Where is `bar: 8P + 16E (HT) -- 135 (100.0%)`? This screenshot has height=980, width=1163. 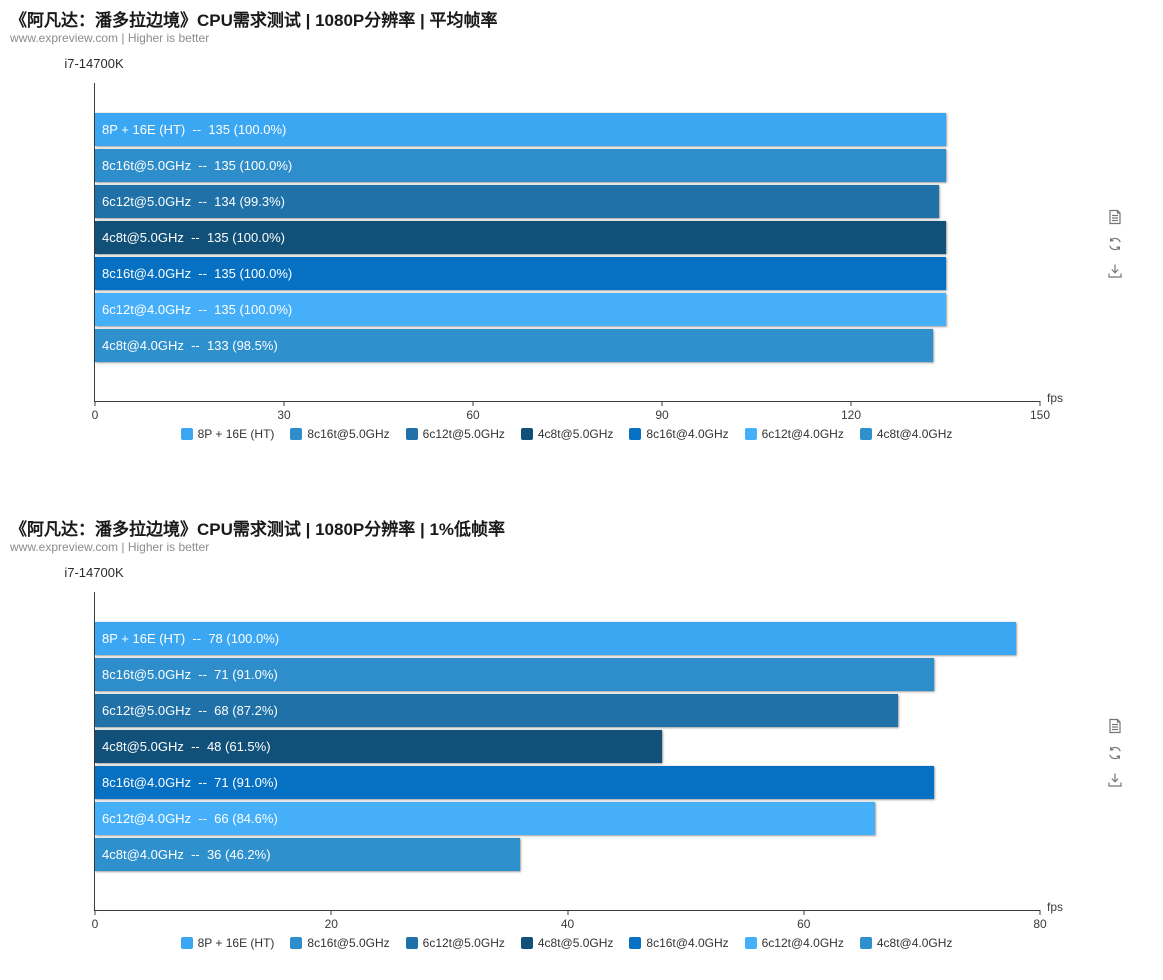
bar: 8P + 16E (HT) -- 135 (100.0%) is located at coordinates (520, 129).